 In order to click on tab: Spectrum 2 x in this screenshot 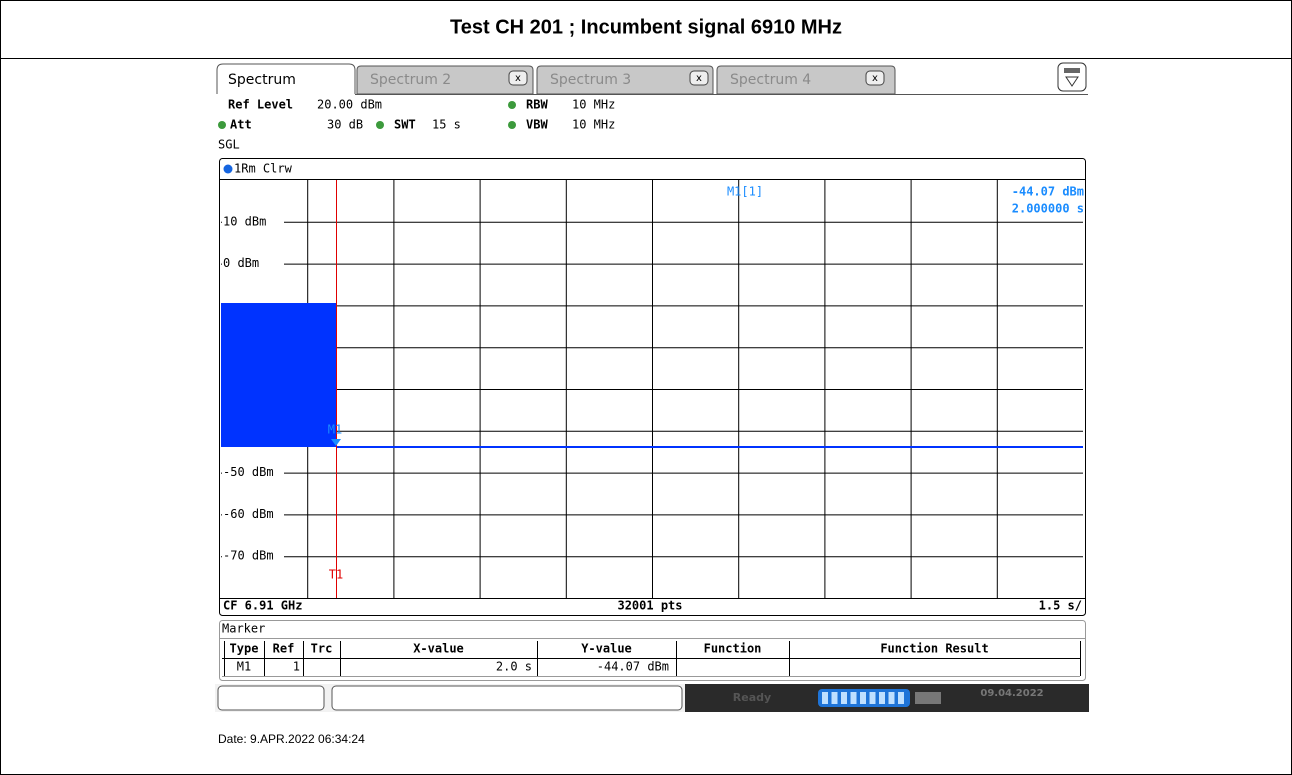, I will do `click(445, 80)`.